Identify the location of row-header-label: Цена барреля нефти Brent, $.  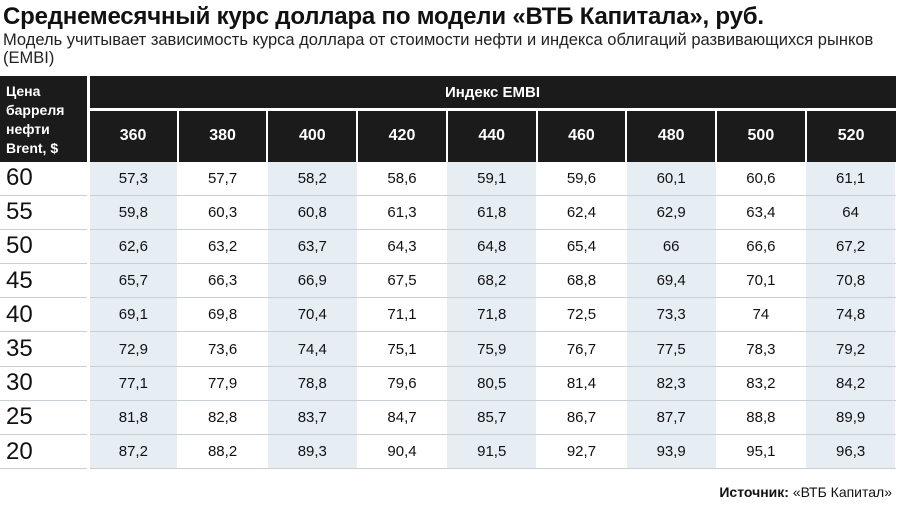
(45, 119).